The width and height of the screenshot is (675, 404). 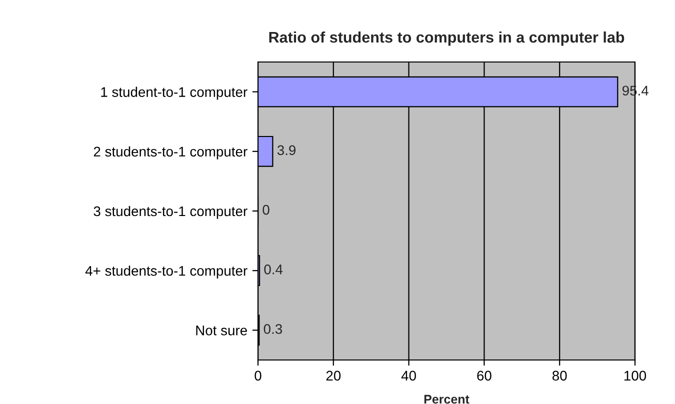 What do you see at coordinates (166, 272) in the screenshot?
I see `y-tick-label: 4+ students-to-1 computer` at bounding box center [166, 272].